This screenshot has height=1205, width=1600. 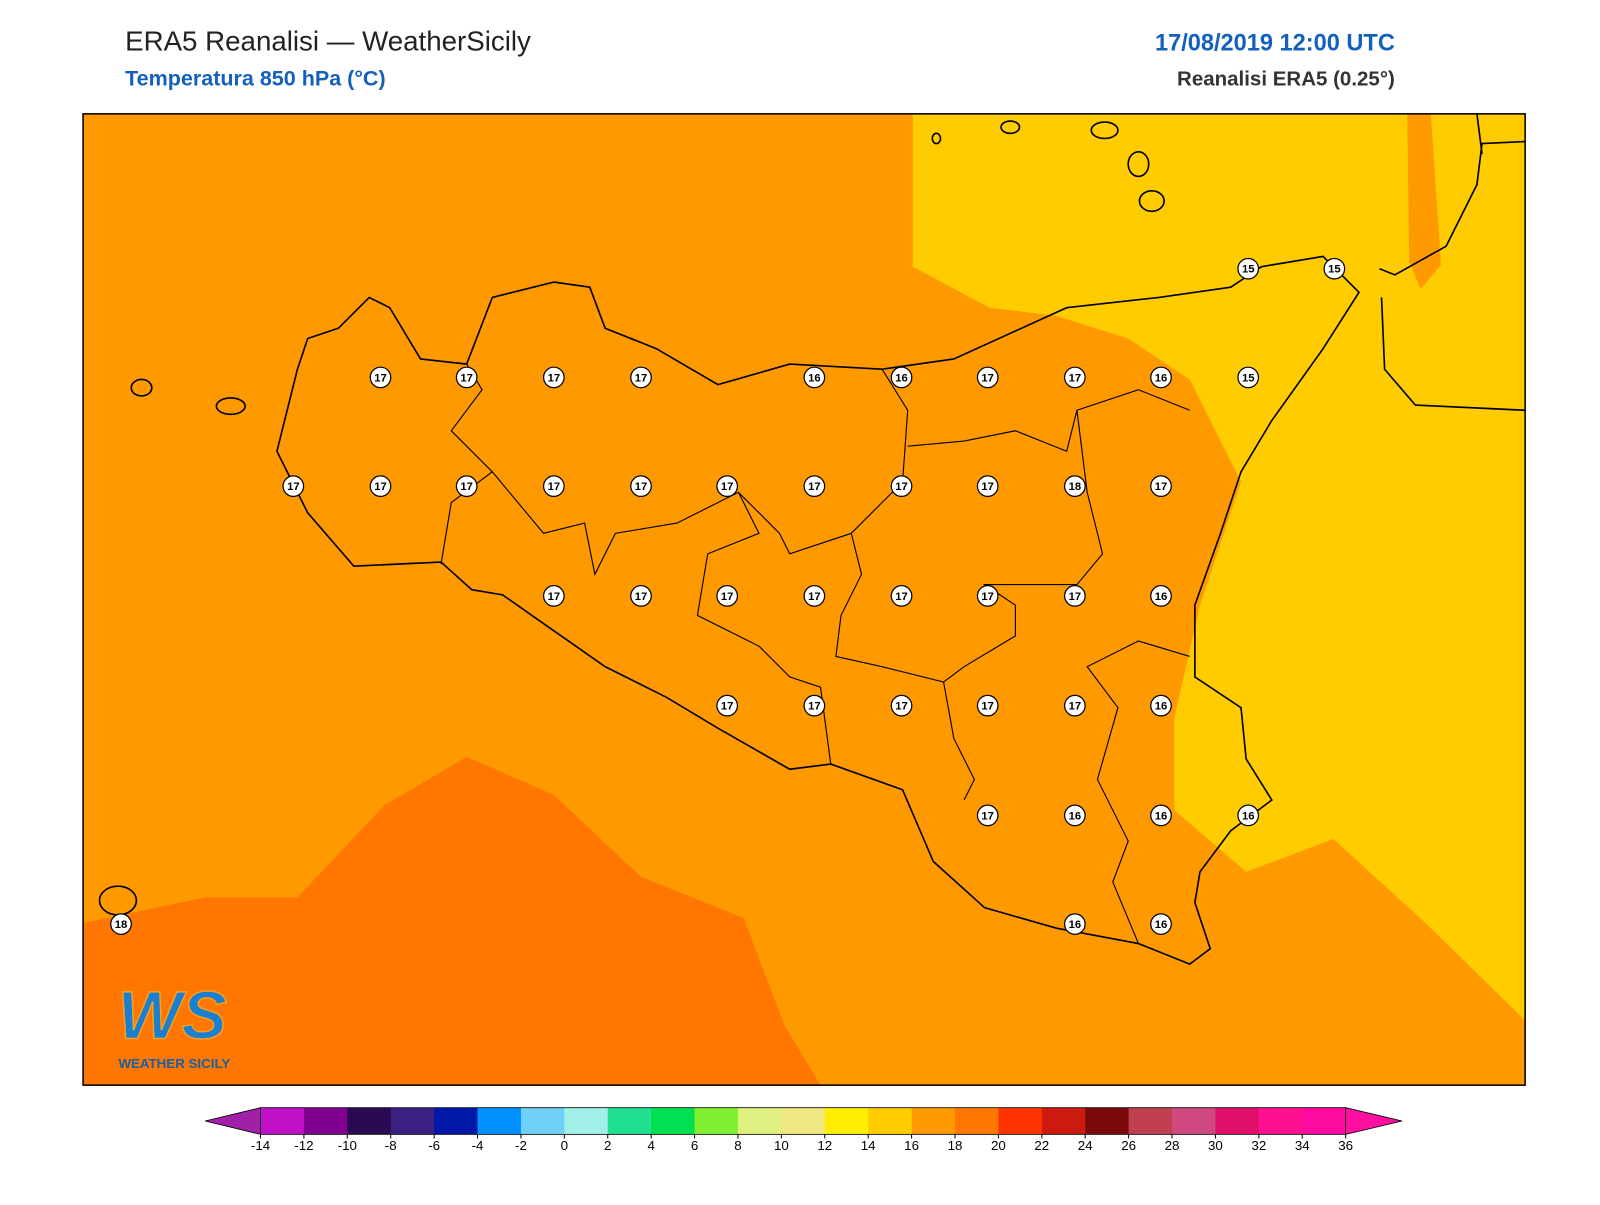 What do you see at coordinates (173, 1025) in the screenshot?
I see `logo: WS WEATHER SICILY` at bounding box center [173, 1025].